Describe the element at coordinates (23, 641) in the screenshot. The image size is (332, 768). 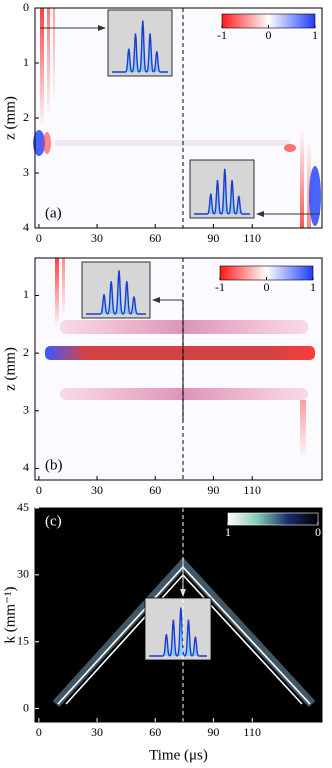
I see `y-tick-label: 15` at that location.